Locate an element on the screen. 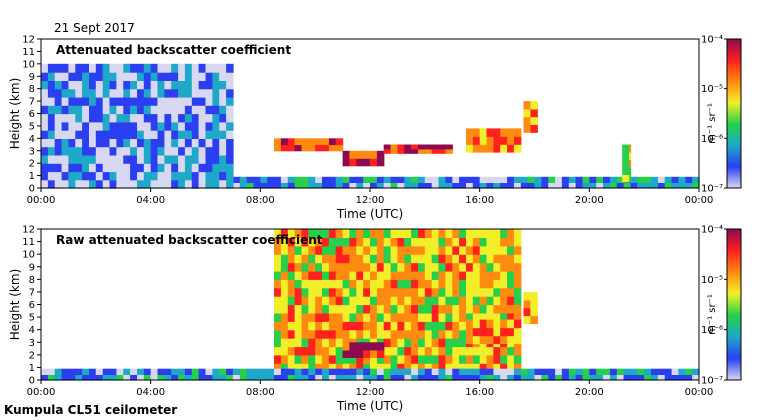 The height and width of the screenshot is (420, 780). instrument-label: Kumpula CL51 ceilometer is located at coordinates (91, 410).